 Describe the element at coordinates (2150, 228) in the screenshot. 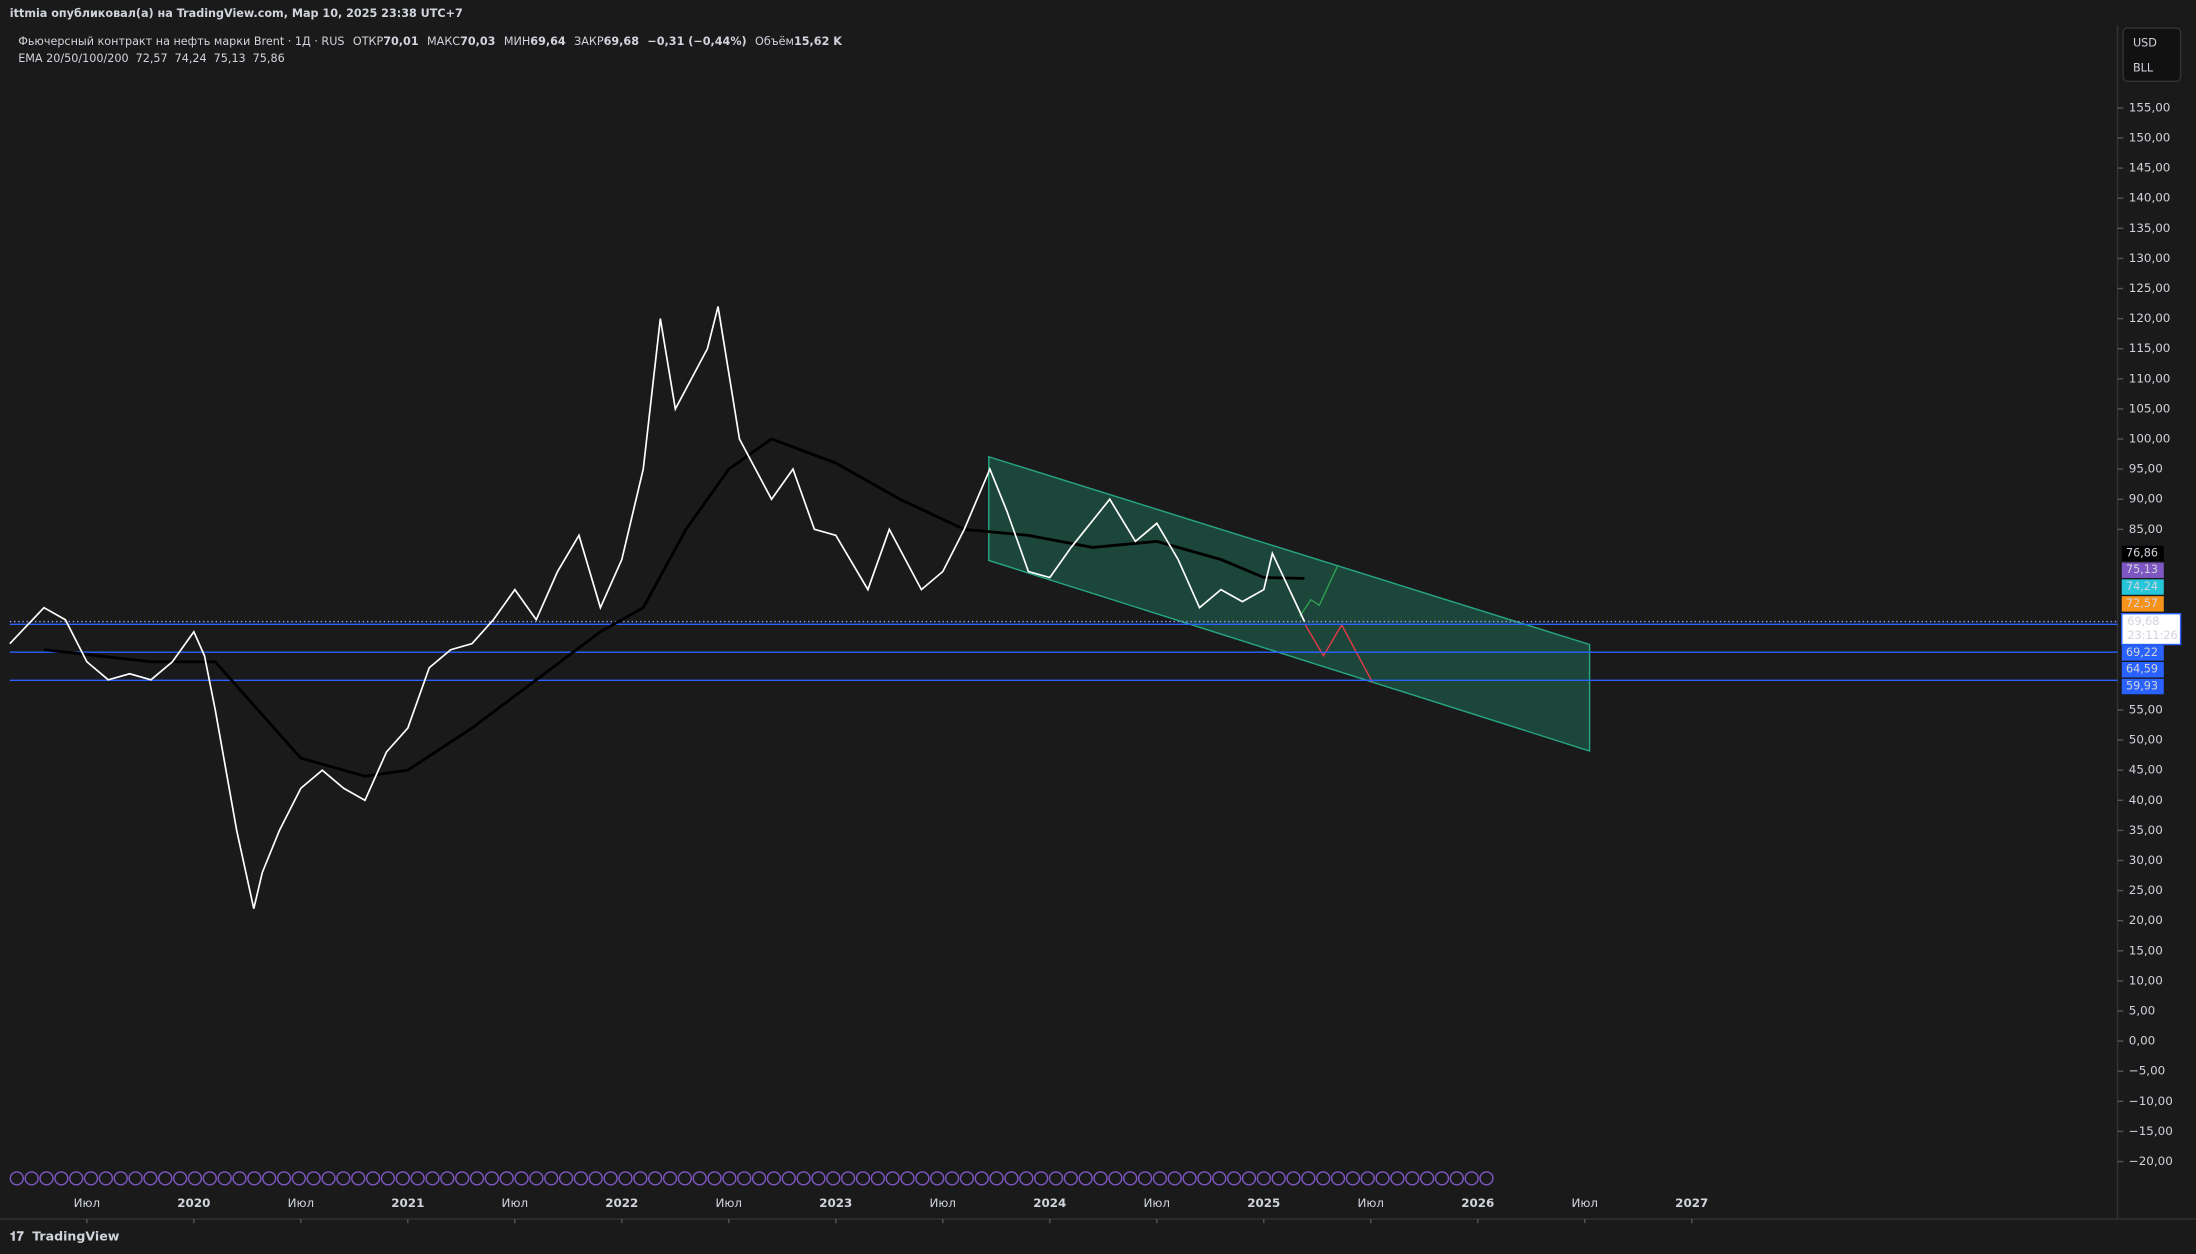

I see `y-tick-label: 135,00` at that location.